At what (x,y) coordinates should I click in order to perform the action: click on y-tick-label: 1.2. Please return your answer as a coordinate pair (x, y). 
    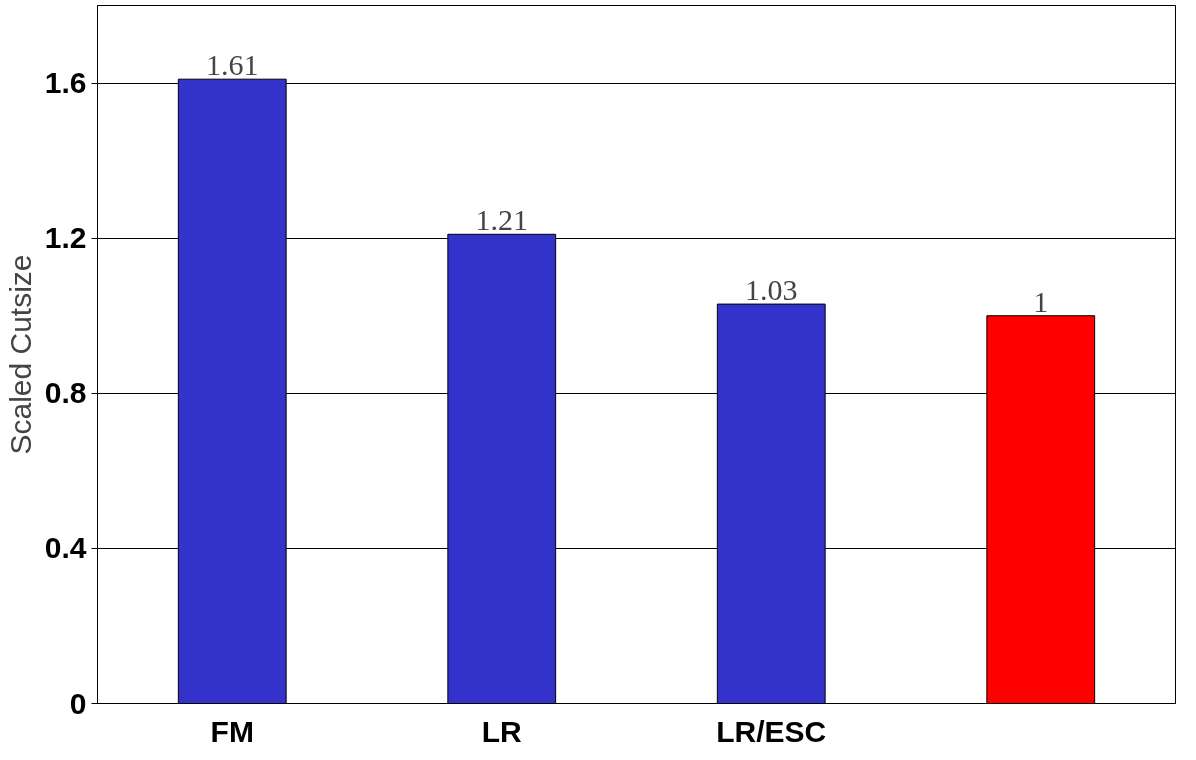
    Looking at the image, I should click on (65, 238).